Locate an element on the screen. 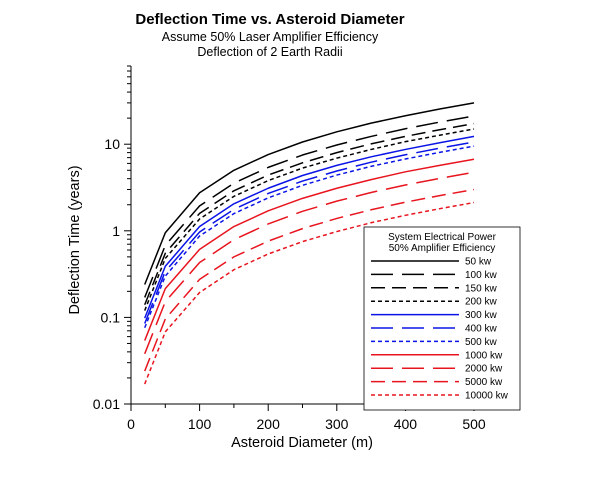 The width and height of the screenshot is (613, 479). chart-subtitle-line-1: Assume 50% Laser Amplifier Efficiency is located at coordinates (270, 37).